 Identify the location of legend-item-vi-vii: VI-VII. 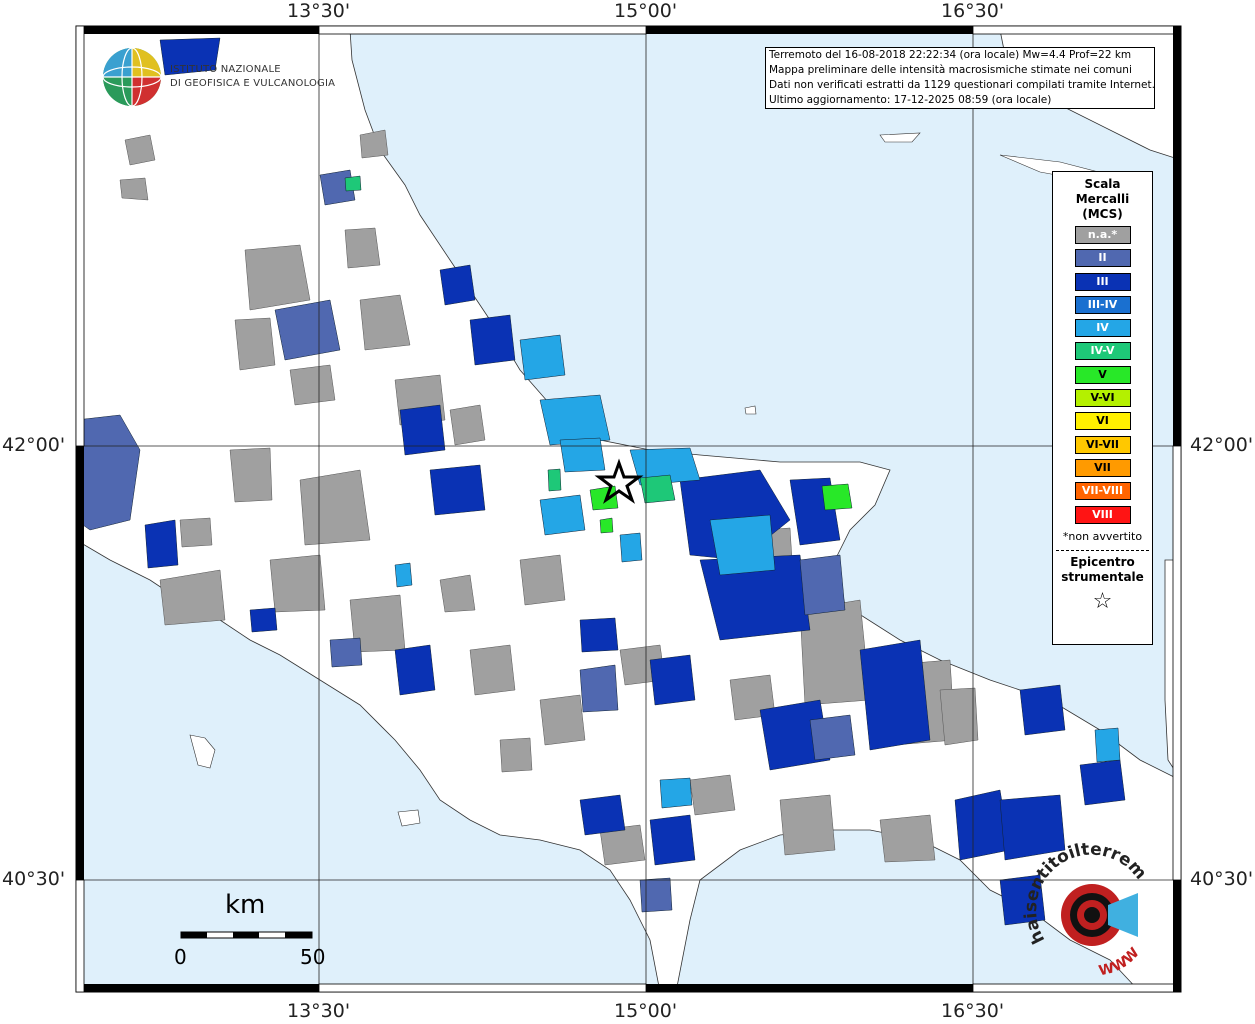
(1102, 444).